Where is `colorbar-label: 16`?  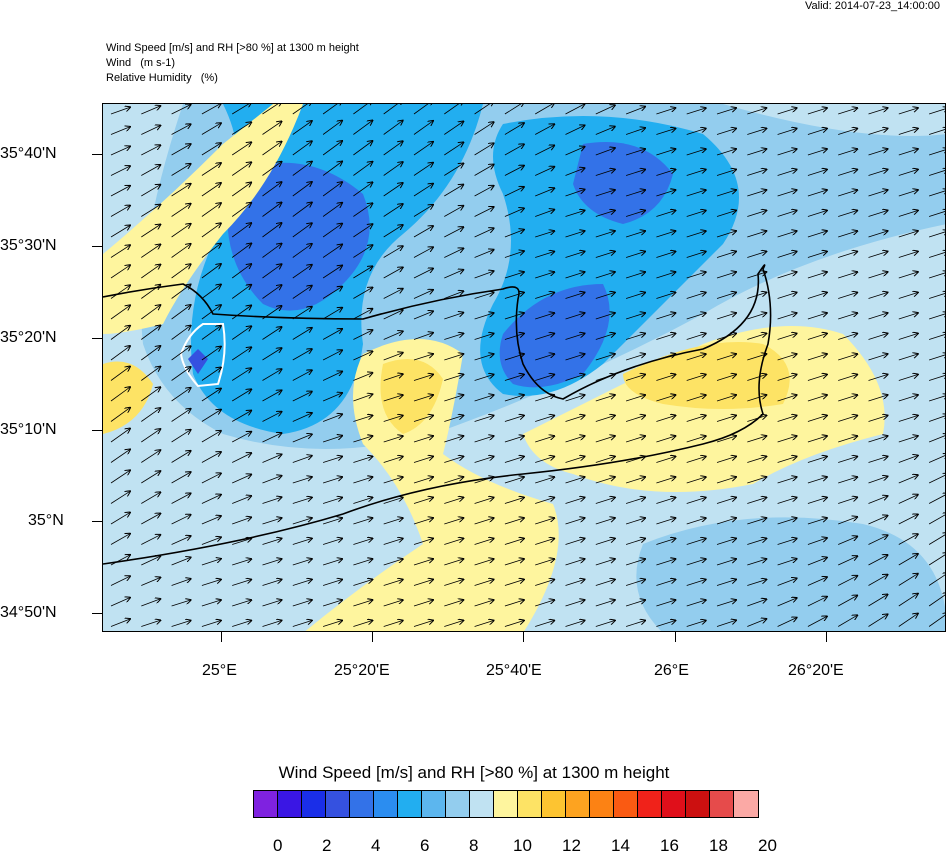 colorbar-label: 16 is located at coordinates (669, 845).